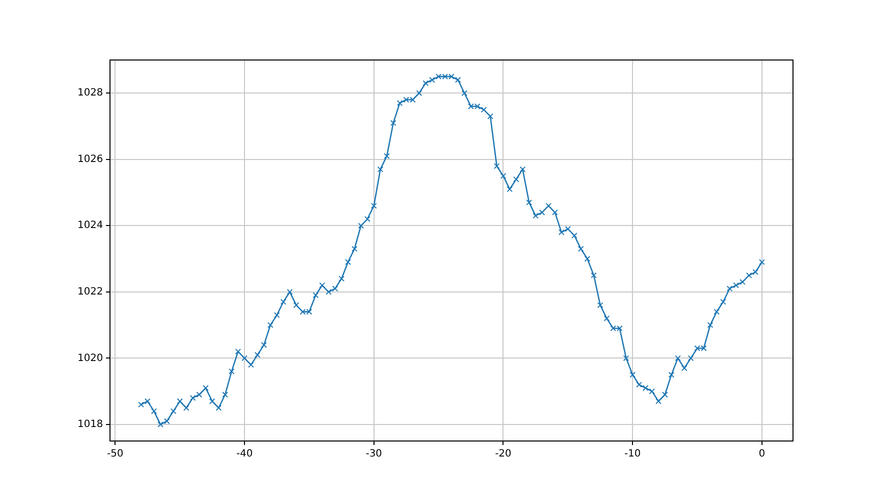 The width and height of the screenshot is (880, 495). I want to click on x-tick-label: 0, so click(762, 454).